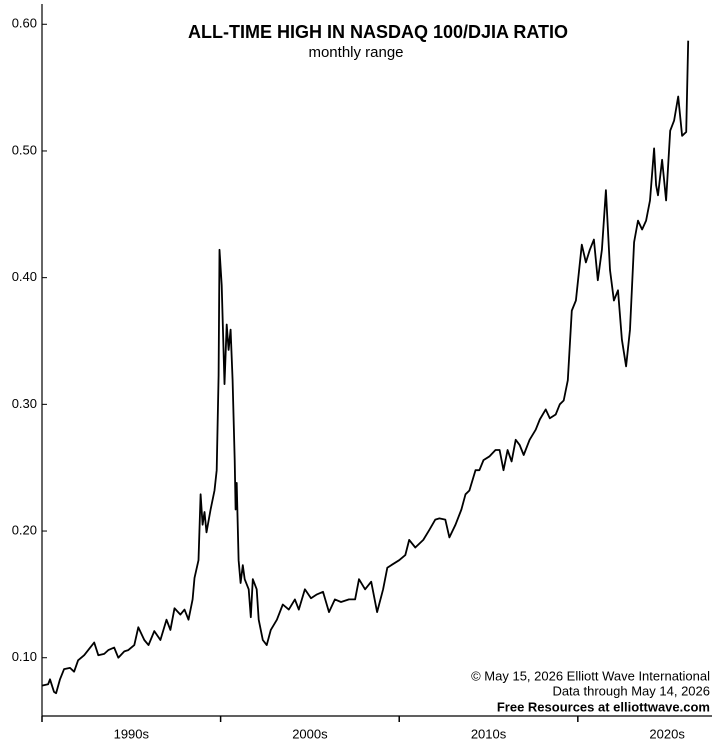  Describe the element at coordinates (378, 32) in the screenshot. I see `chart-title: ALL-TIME HIGH IN NASDAQ 100/DJIA RATIO` at that location.